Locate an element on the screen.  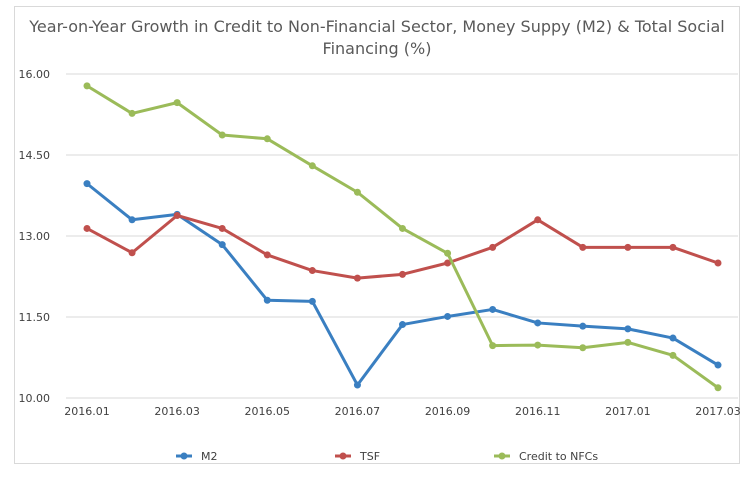
legend-item: TSF is located at coordinates (357, 456).